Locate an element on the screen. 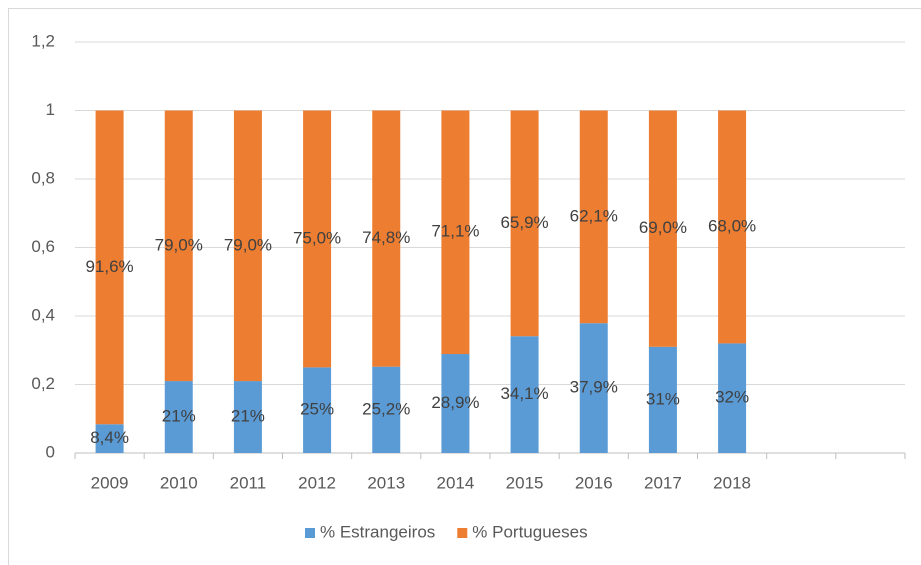 Image resolution: width=921 pixels, height=565 pixels. data-label: 8,4% is located at coordinates (109, 437).